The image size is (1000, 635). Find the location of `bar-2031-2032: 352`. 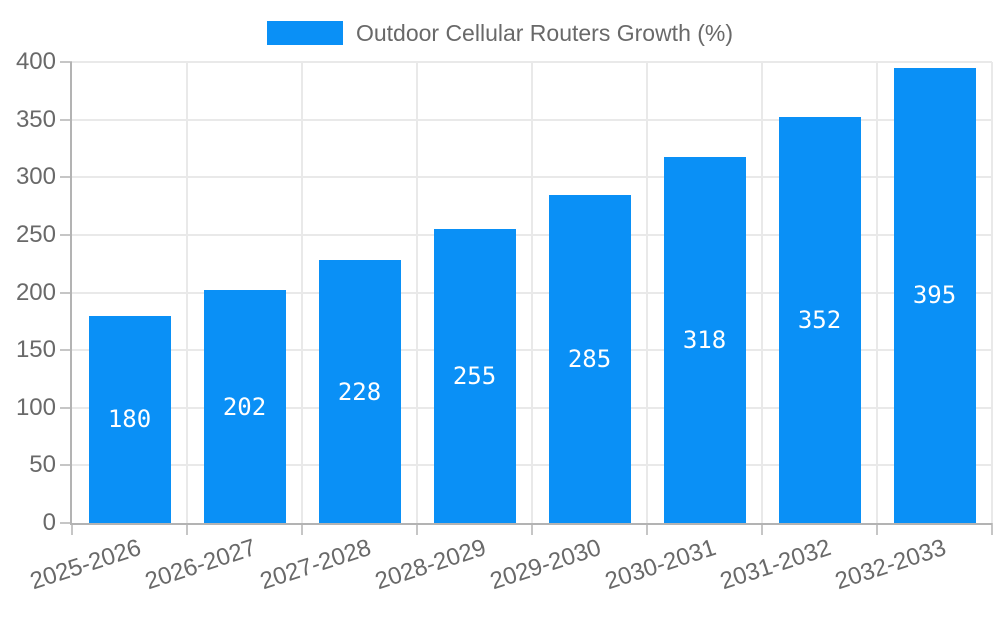

bar-2031-2032: 352 is located at coordinates (819, 320).